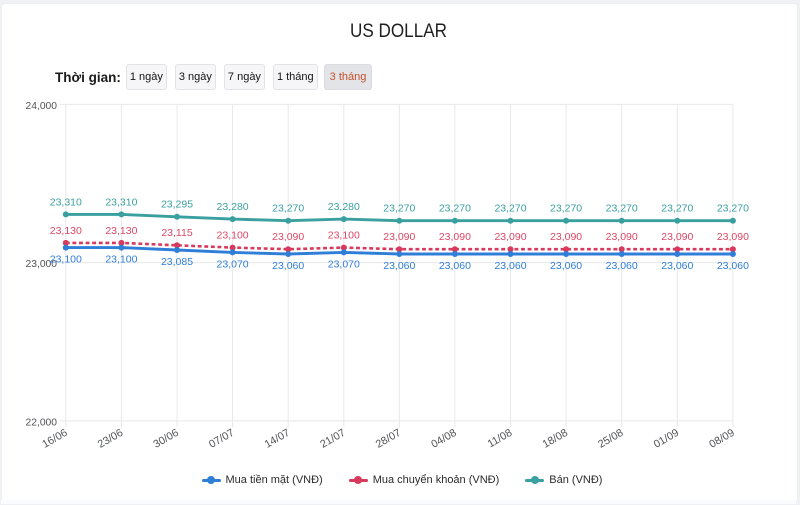  I want to click on svg-text: 18/08, so click(554, 439).